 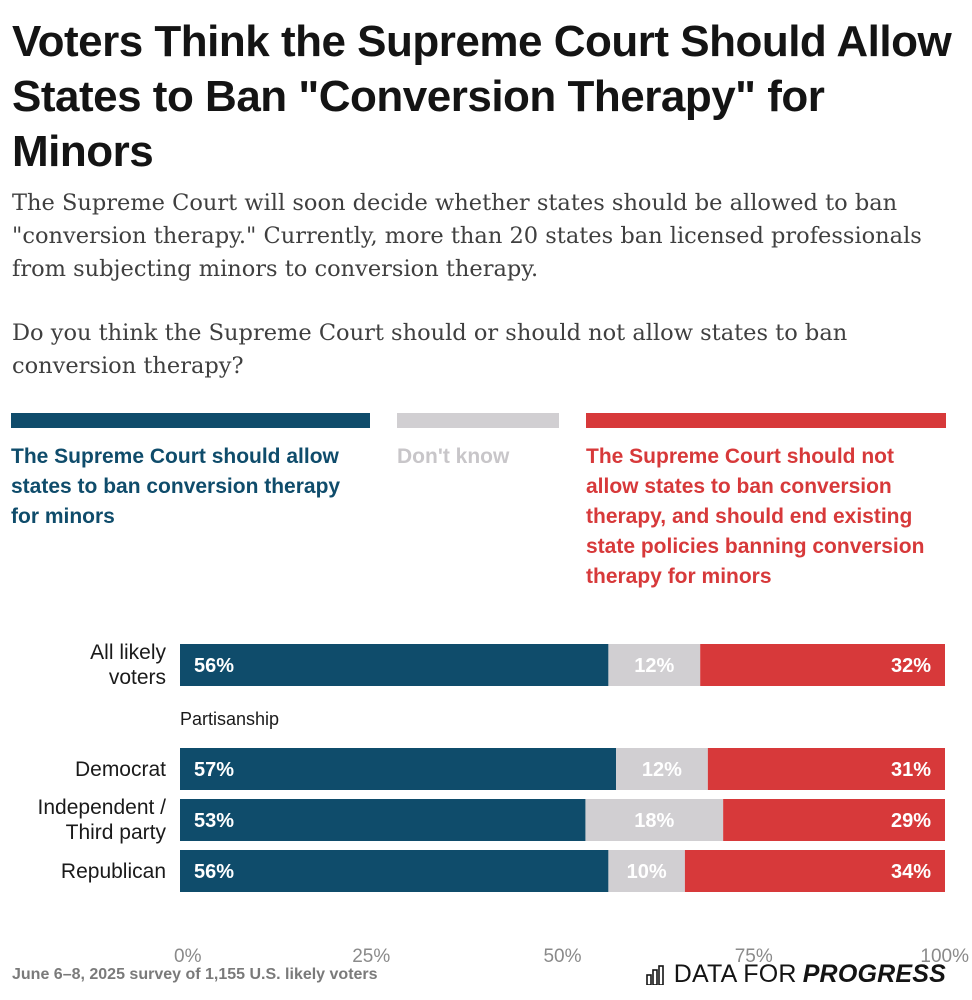 I want to click on bar-chart-logo-icon, so click(x=654, y=974).